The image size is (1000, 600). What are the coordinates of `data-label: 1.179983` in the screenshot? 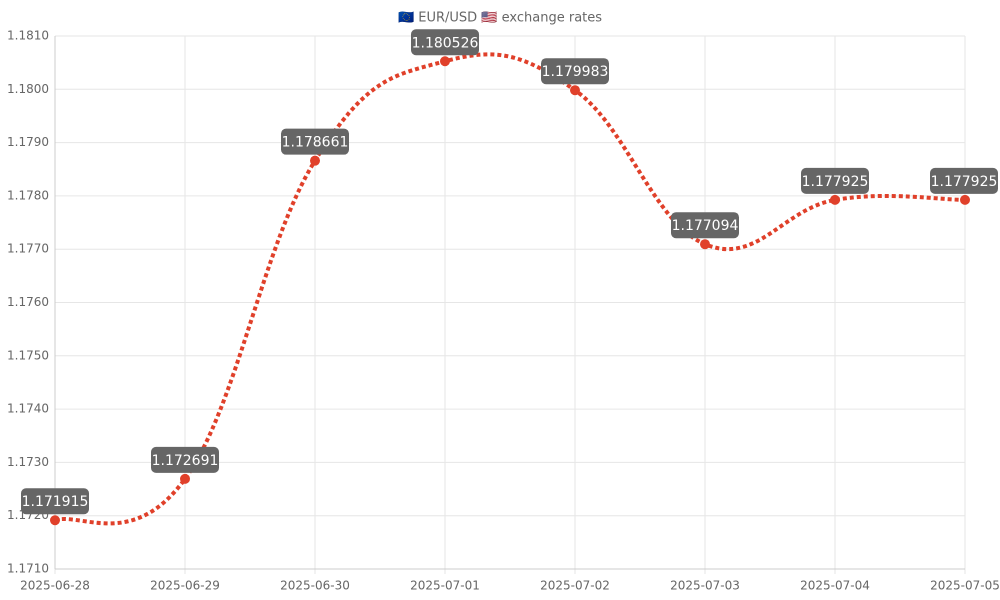 It's located at (575, 71).